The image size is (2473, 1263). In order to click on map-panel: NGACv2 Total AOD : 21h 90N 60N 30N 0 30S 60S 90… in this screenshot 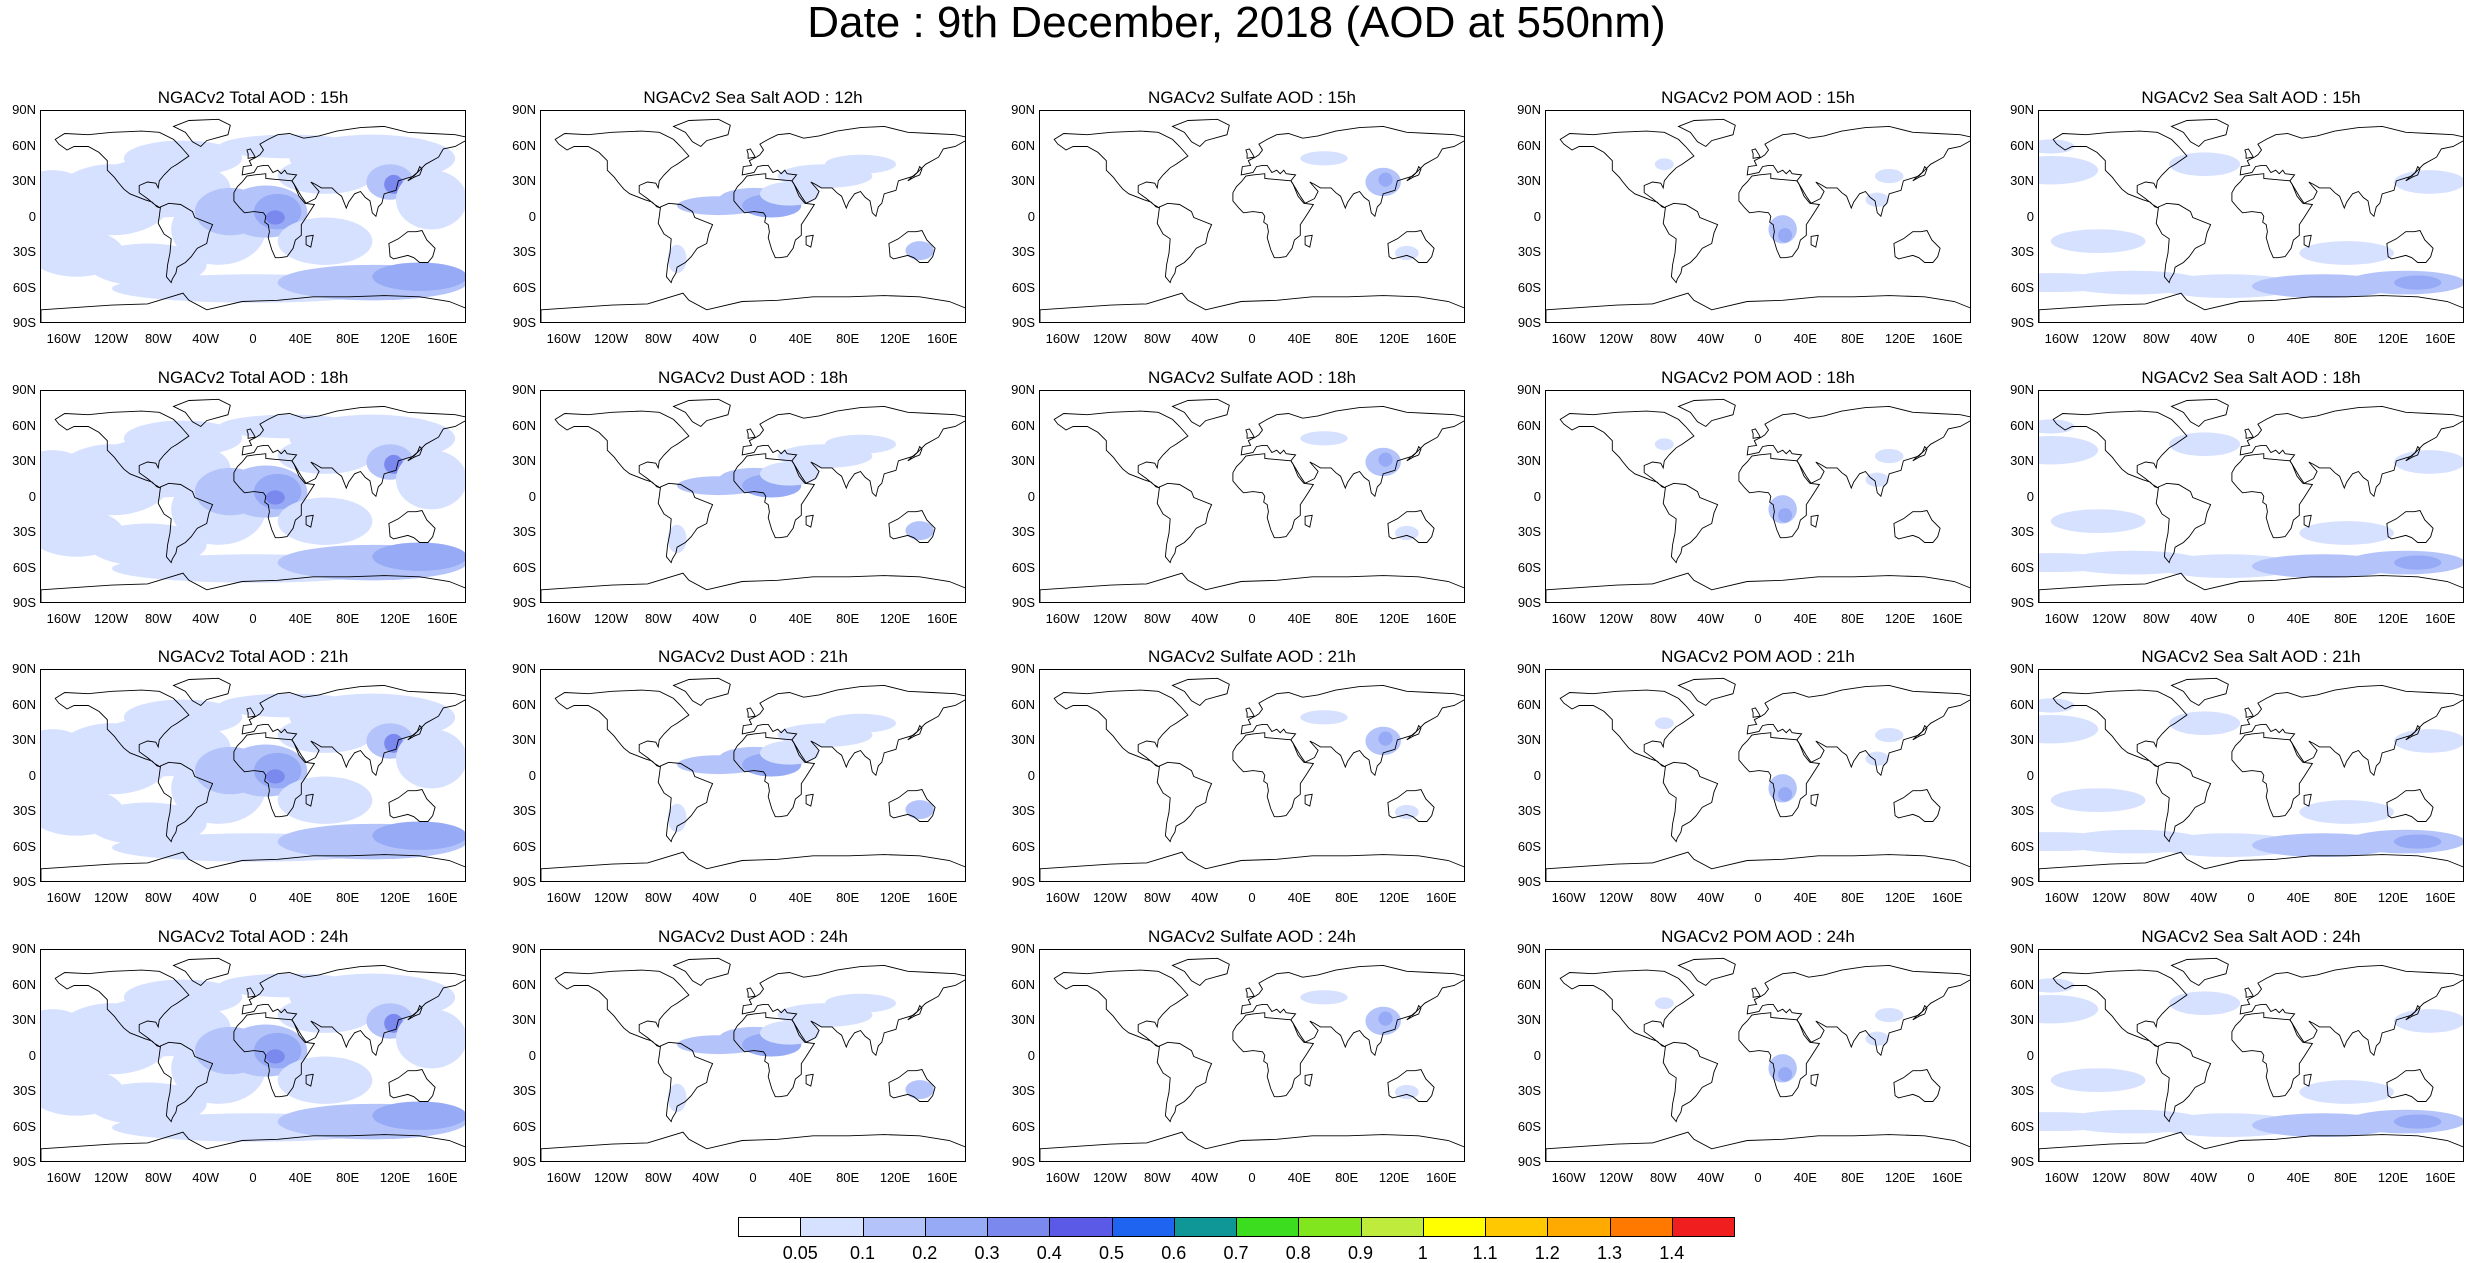, I will do `click(250, 782)`.